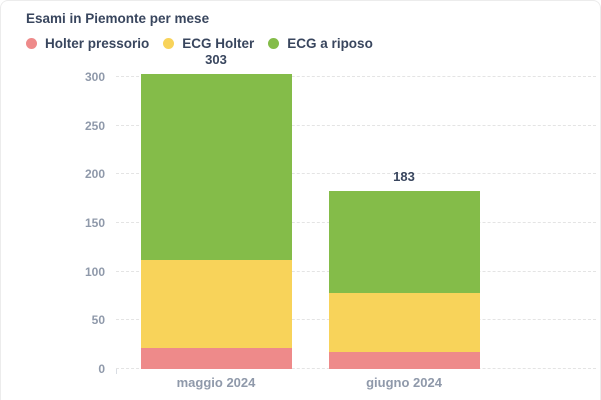  I want to click on legend-label: Holter pressorio, so click(97, 43).